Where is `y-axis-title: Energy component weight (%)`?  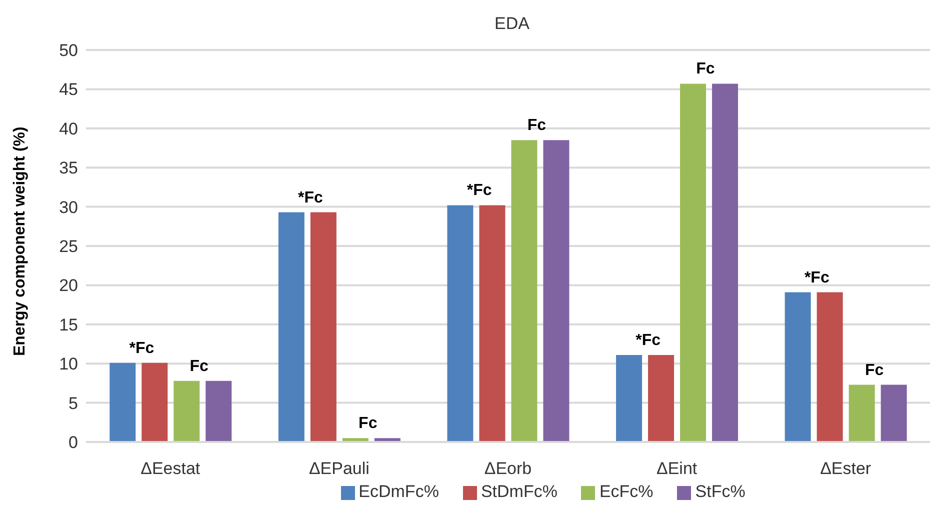
y-axis-title: Energy component weight (%) is located at coordinates (20, 241).